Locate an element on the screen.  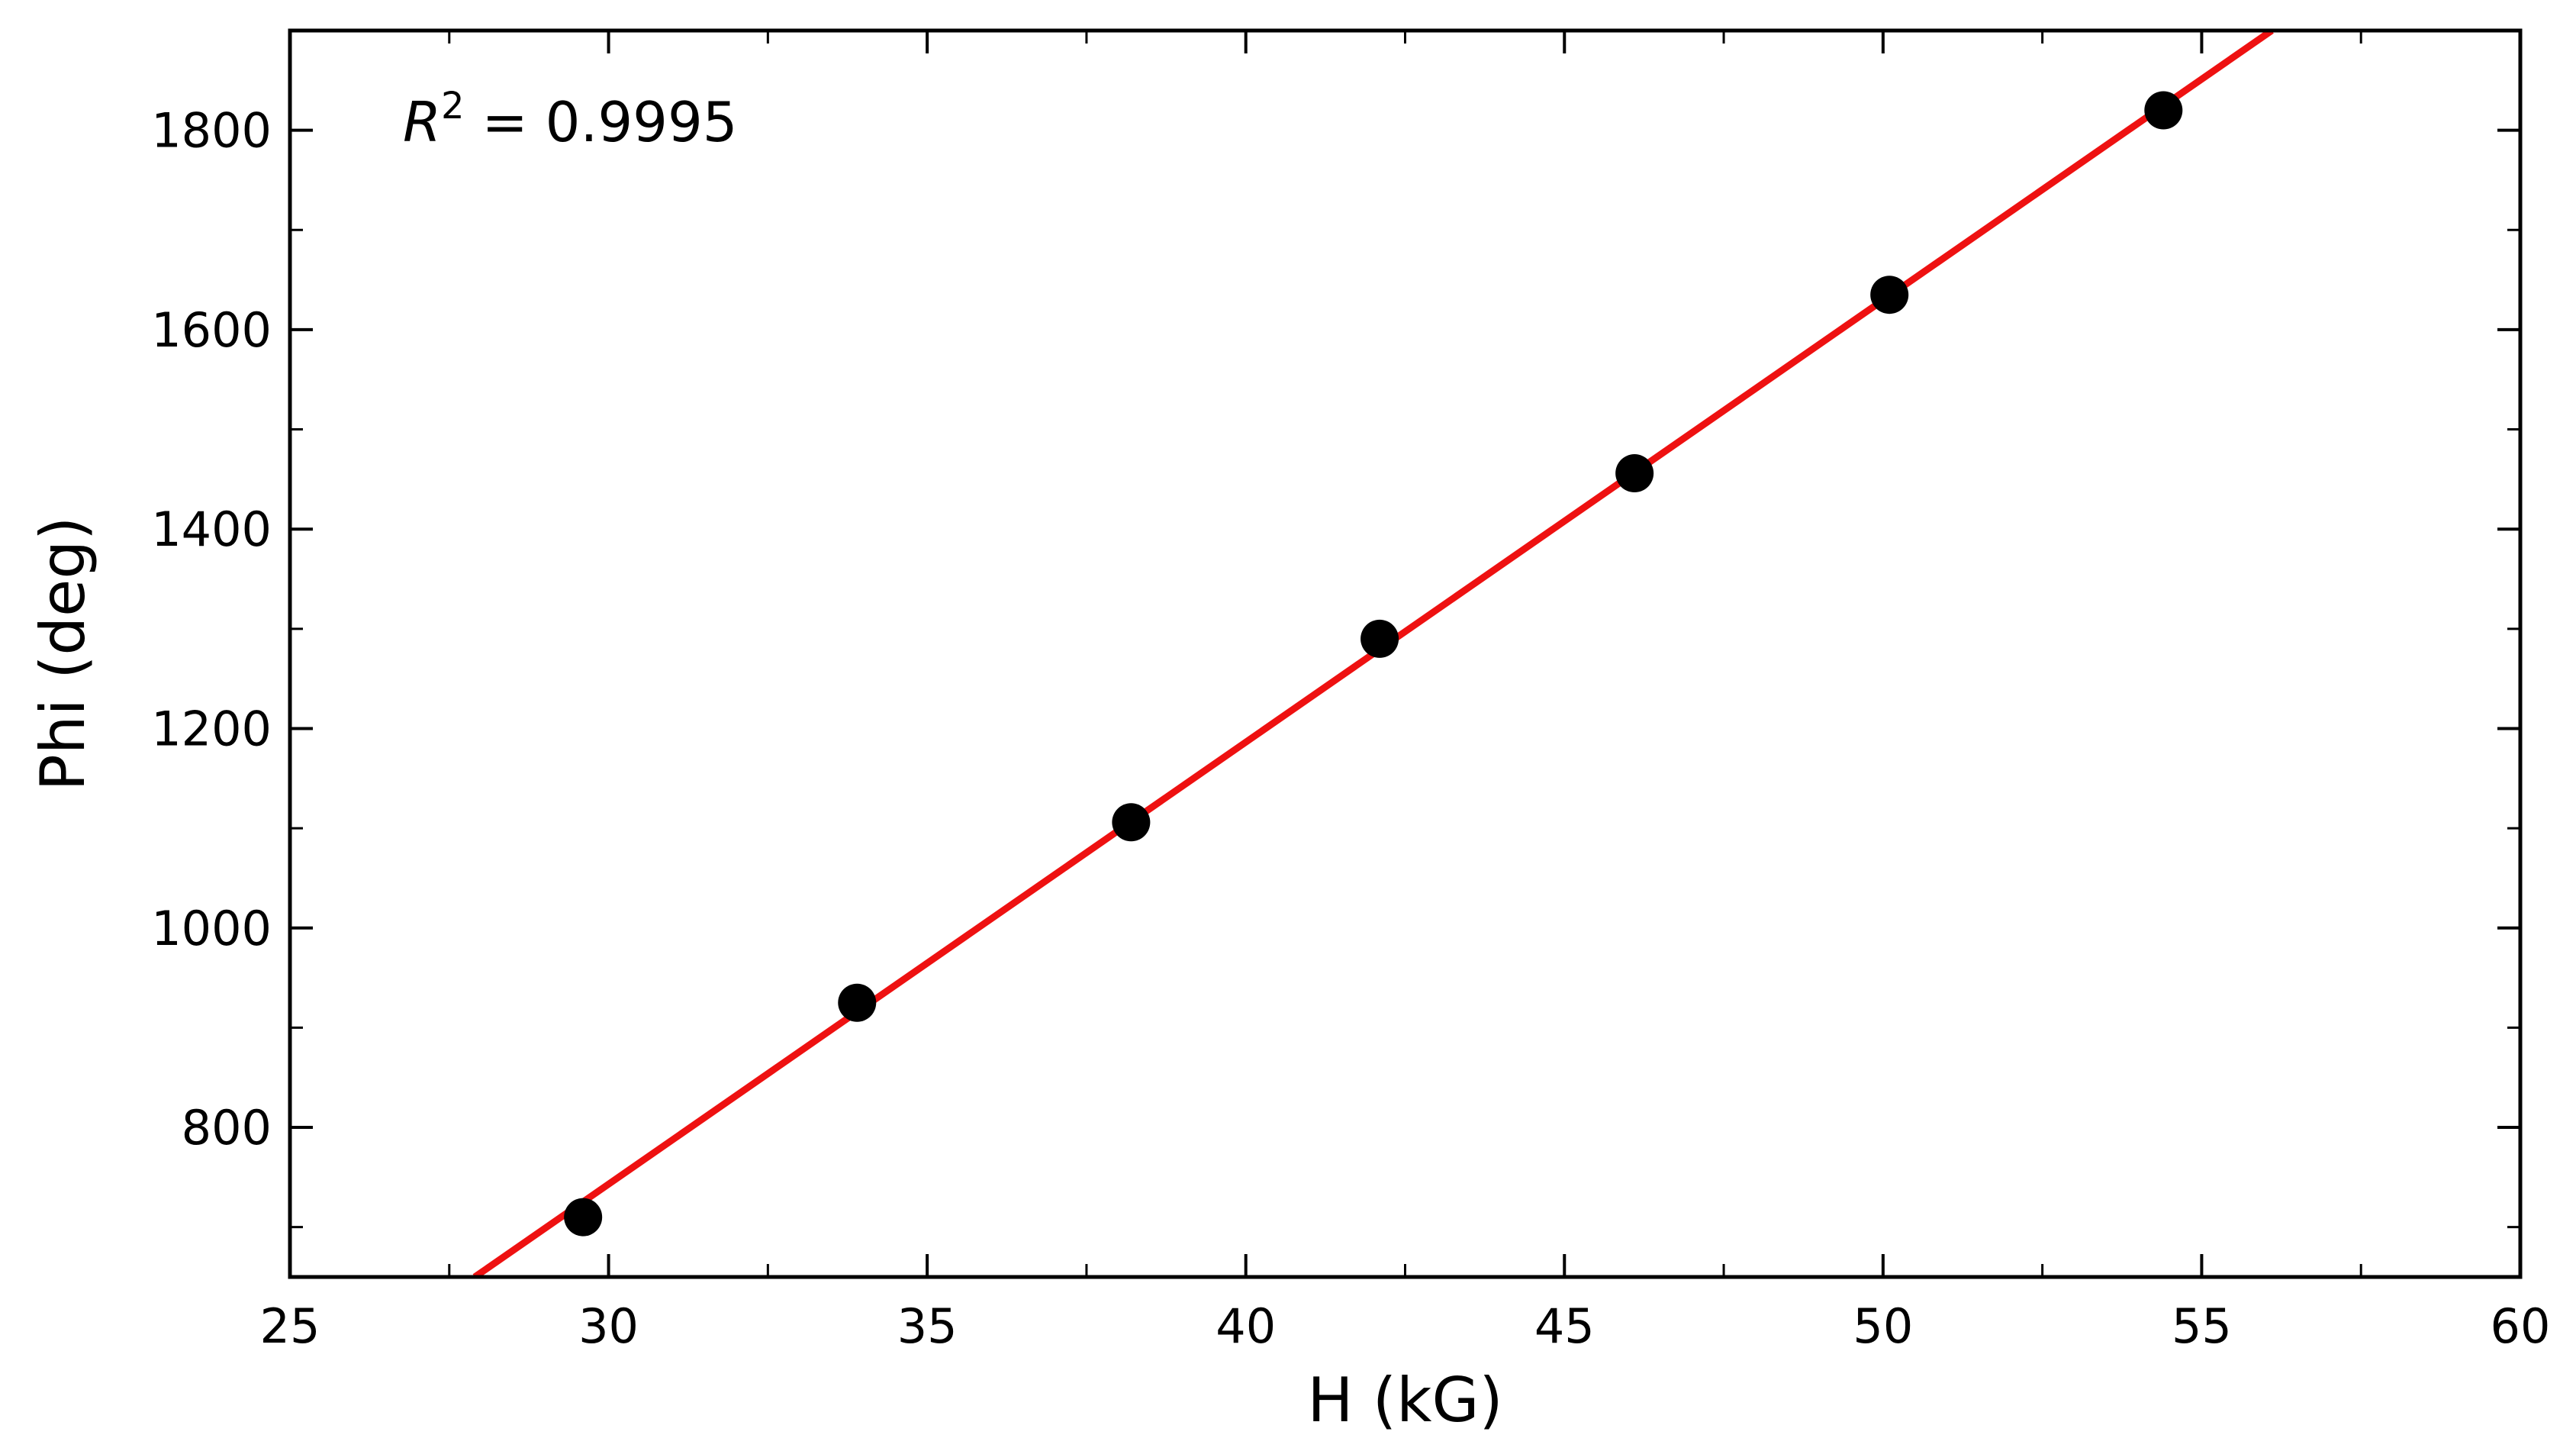
x-tick-label: 35 is located at coordinates (927, 1326).